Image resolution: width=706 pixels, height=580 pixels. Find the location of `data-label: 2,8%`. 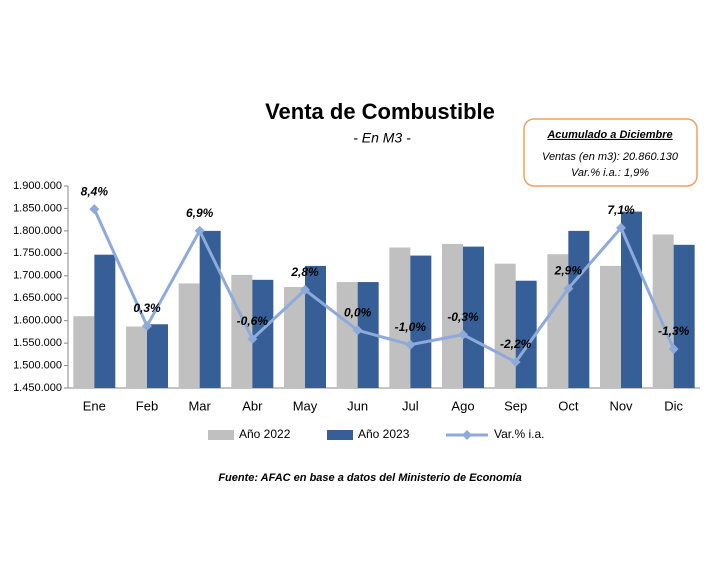

data-label: 2,8% is located at coordinates (304, 272).